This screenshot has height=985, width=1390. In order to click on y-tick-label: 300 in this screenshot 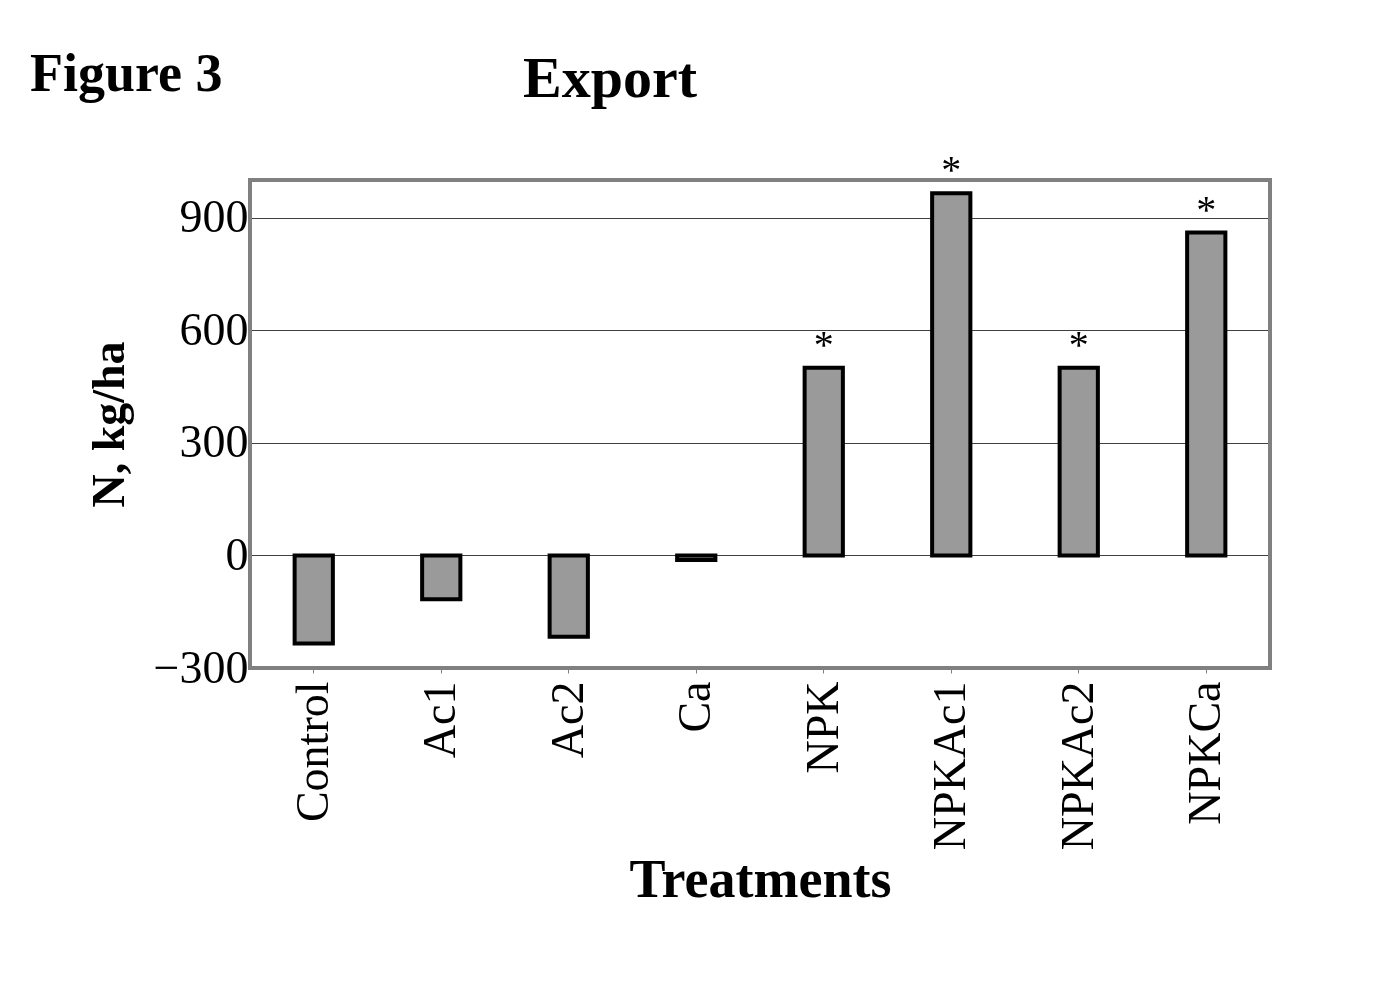, I will do `click(214, 442)`.